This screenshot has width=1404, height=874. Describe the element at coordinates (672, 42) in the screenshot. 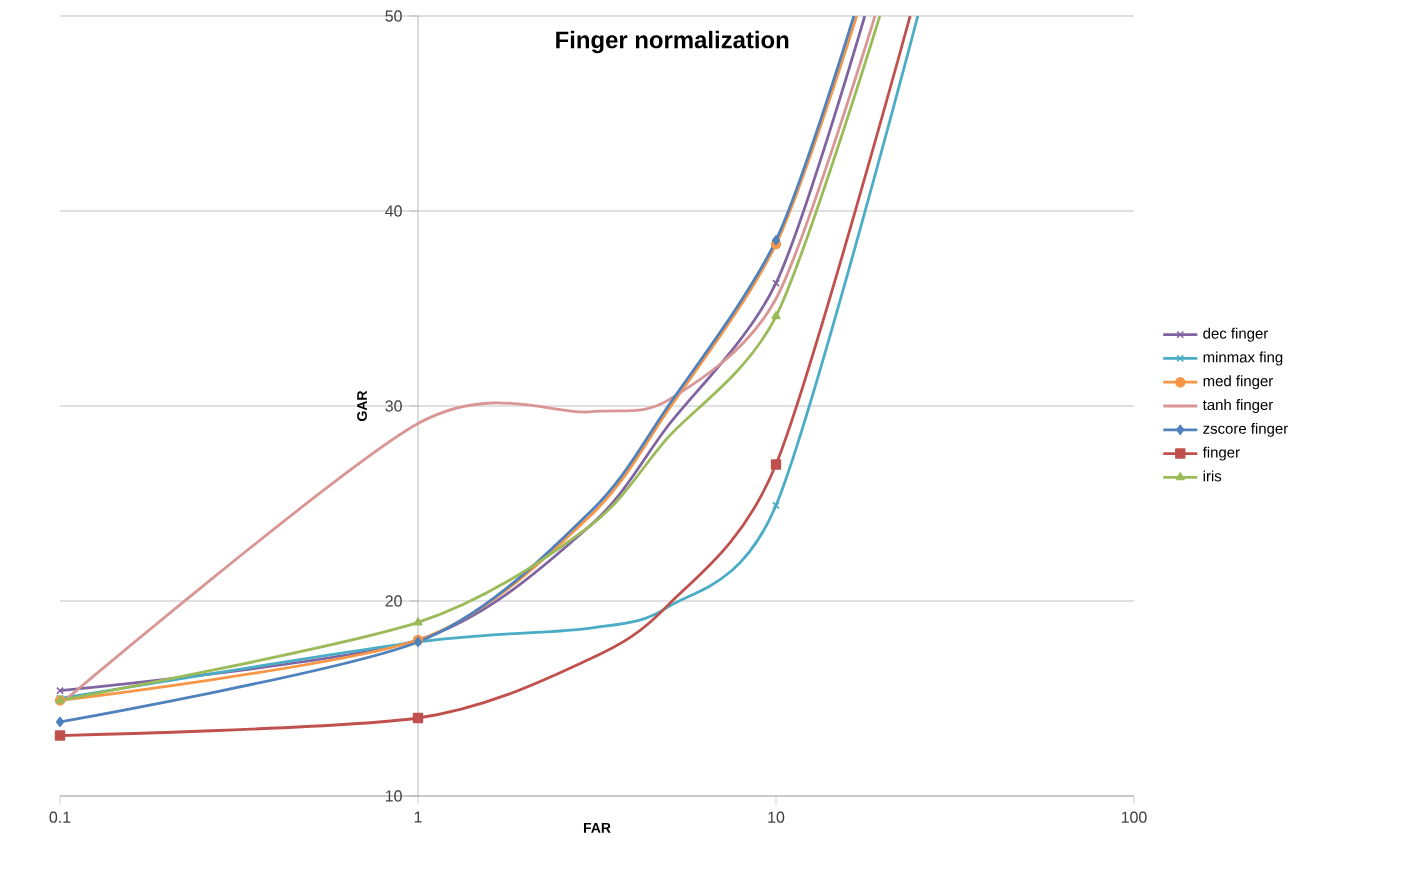

I see `text: Finger normalization` at that location.